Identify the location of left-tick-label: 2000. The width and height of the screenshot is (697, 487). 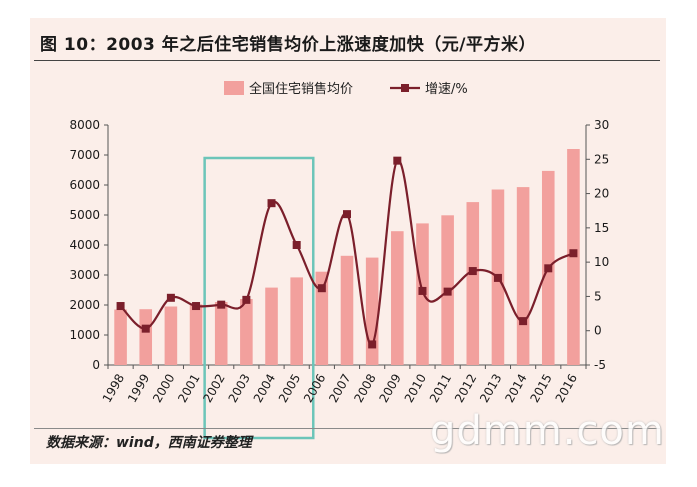
(84, 305).